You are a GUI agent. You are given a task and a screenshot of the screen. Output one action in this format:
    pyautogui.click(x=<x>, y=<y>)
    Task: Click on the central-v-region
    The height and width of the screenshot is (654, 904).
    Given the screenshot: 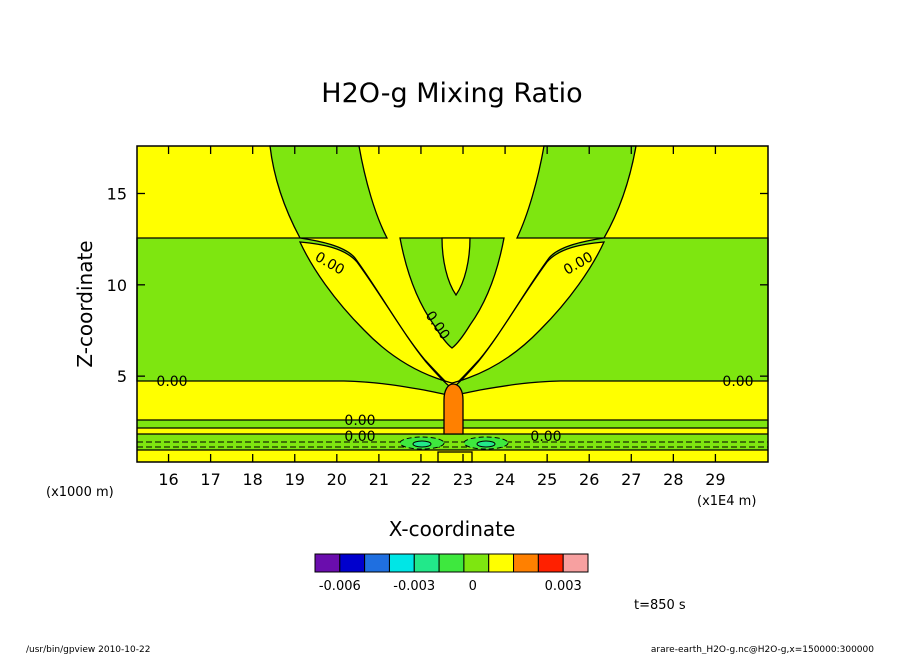 What is the action you would take?
    pyautogui.click(x=452, y=315)
    